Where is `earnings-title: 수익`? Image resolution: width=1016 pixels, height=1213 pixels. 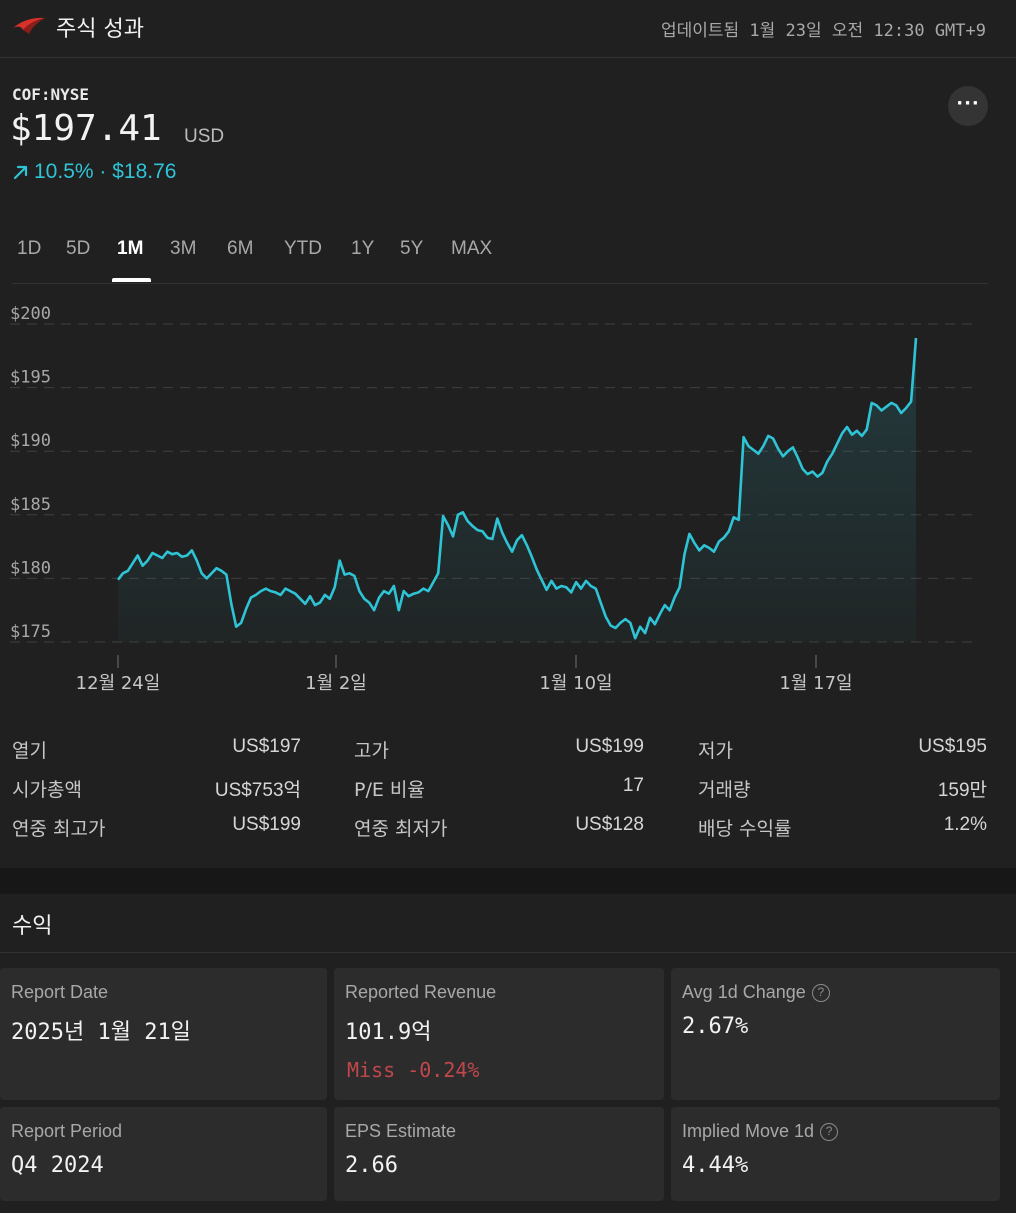 earnings-title: 수익 is located at coordinates (32, 926).